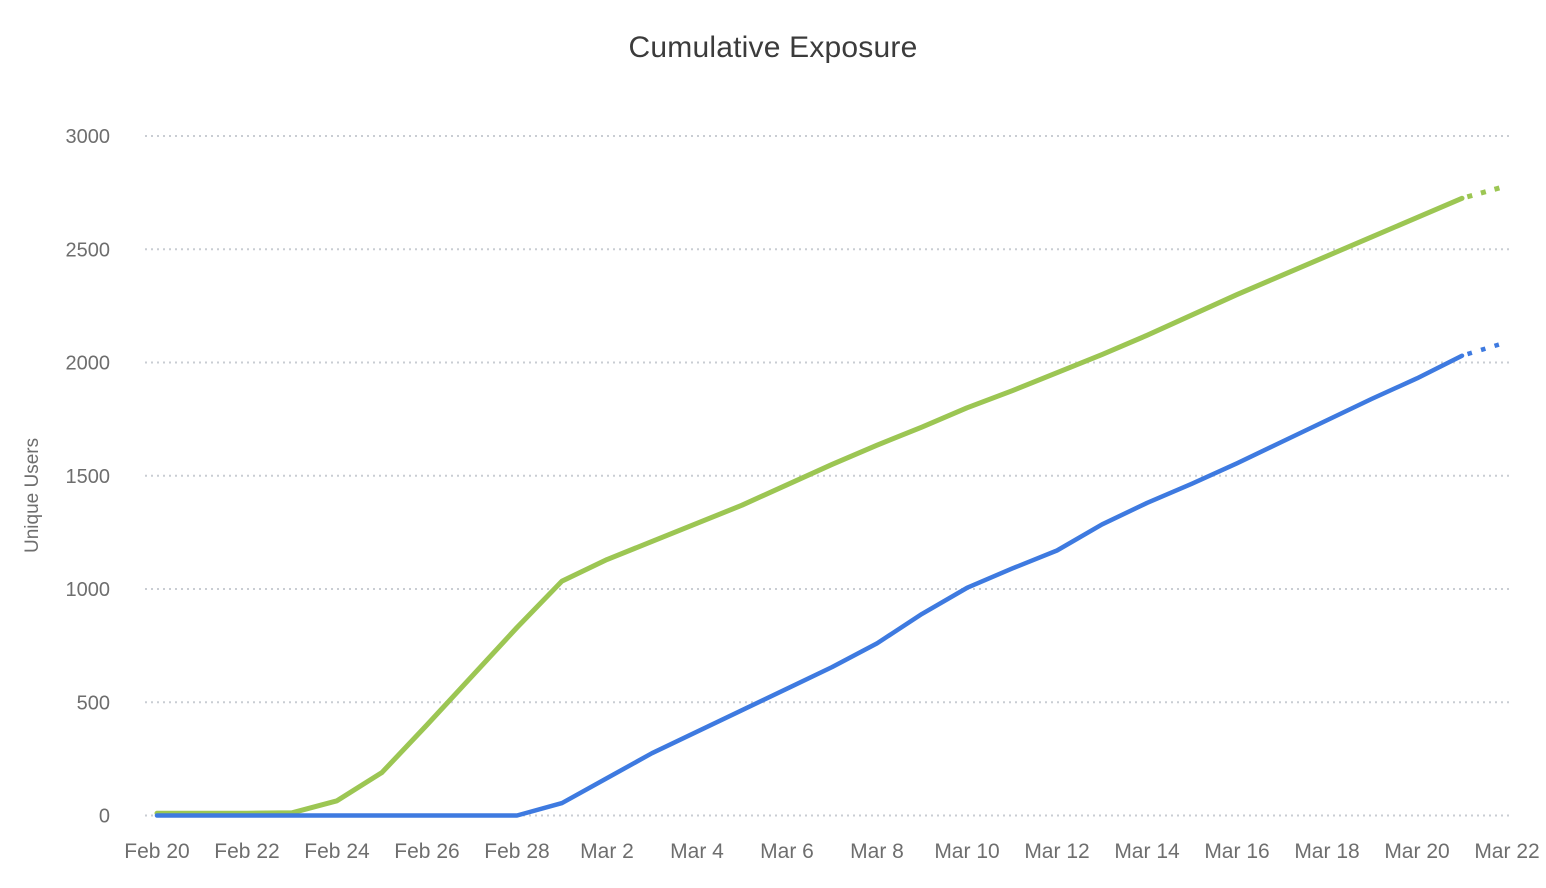 This screenshot has width=1546, height=888. What do you see at coordinates (88, 364) in the screenshot?
I see `y-tick-label: 2000` at bounding box center [88, 364].